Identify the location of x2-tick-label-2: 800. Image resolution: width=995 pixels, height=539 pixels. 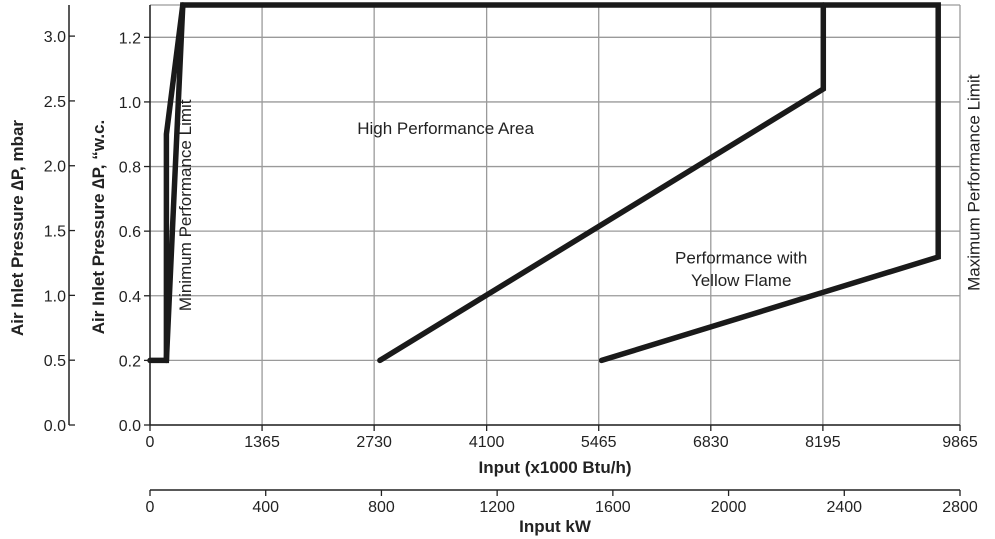
(381, 507).